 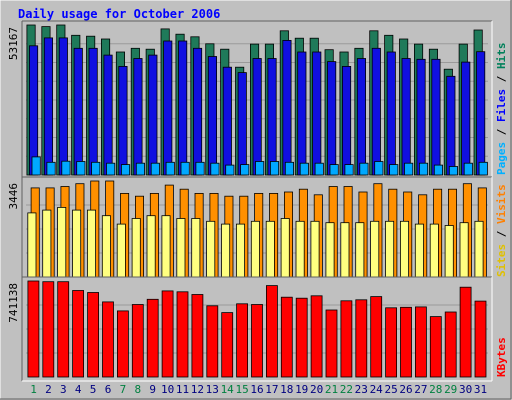 I want to click on series-pages, so click(x=259, y=166).